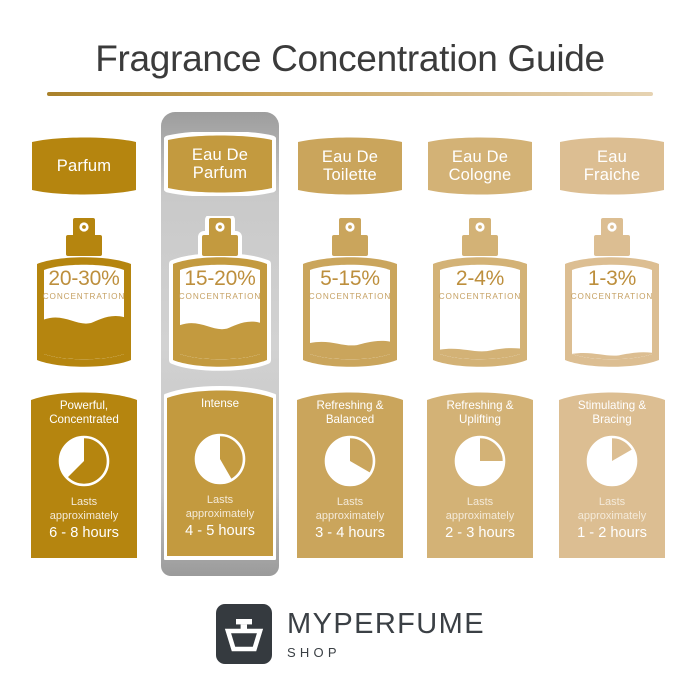 The image size is (700, 700). I want to click on duration-hours: 2 - 3 hours, so click(480, 533).